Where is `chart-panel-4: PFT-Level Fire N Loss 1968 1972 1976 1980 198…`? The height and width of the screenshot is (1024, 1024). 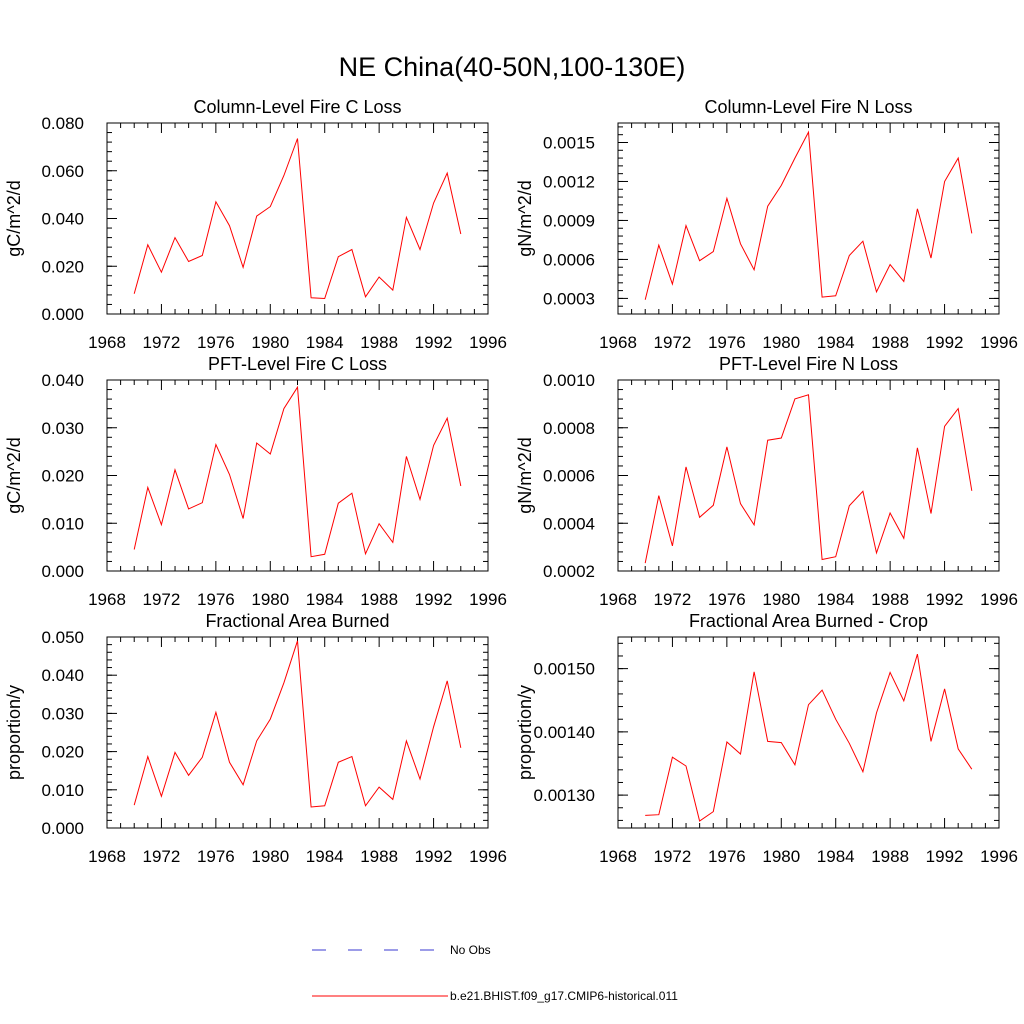
chart-panel-4: PFT-Level Fire N Loss 1968 1972 1976 1980 198… is located at coordinates (766, 481).